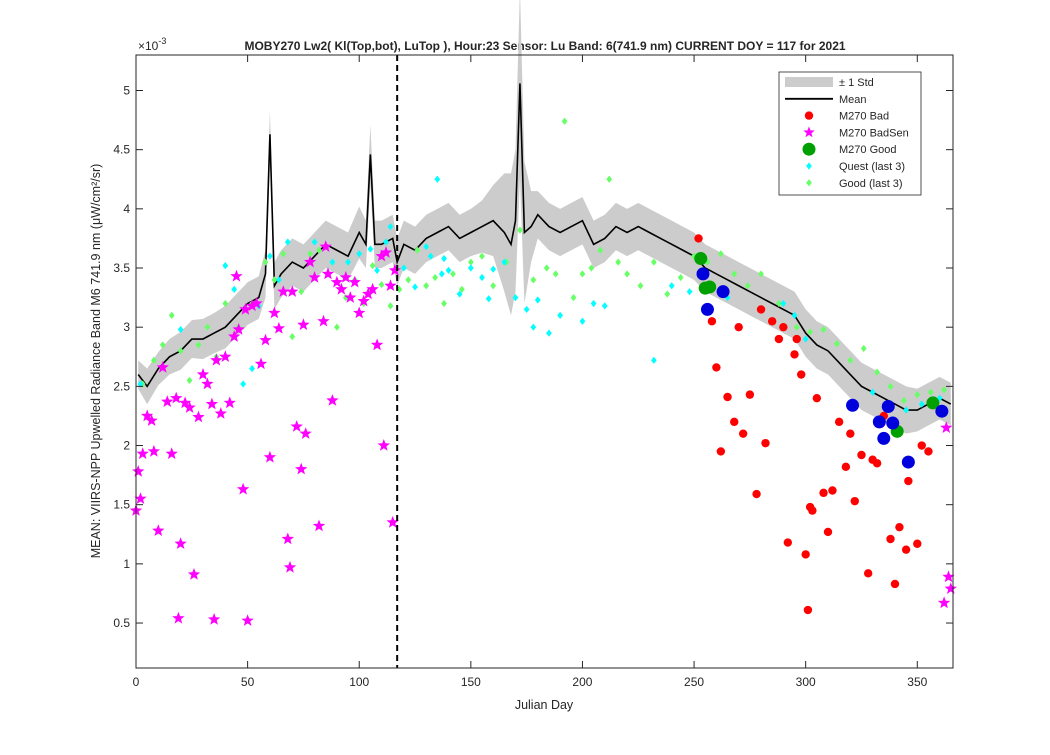 This screenshot has width=1050, height=755. Describe the element at coordinates (809, 115) in the screenshot. I see `legend-m270-bad-swatch` at that location.